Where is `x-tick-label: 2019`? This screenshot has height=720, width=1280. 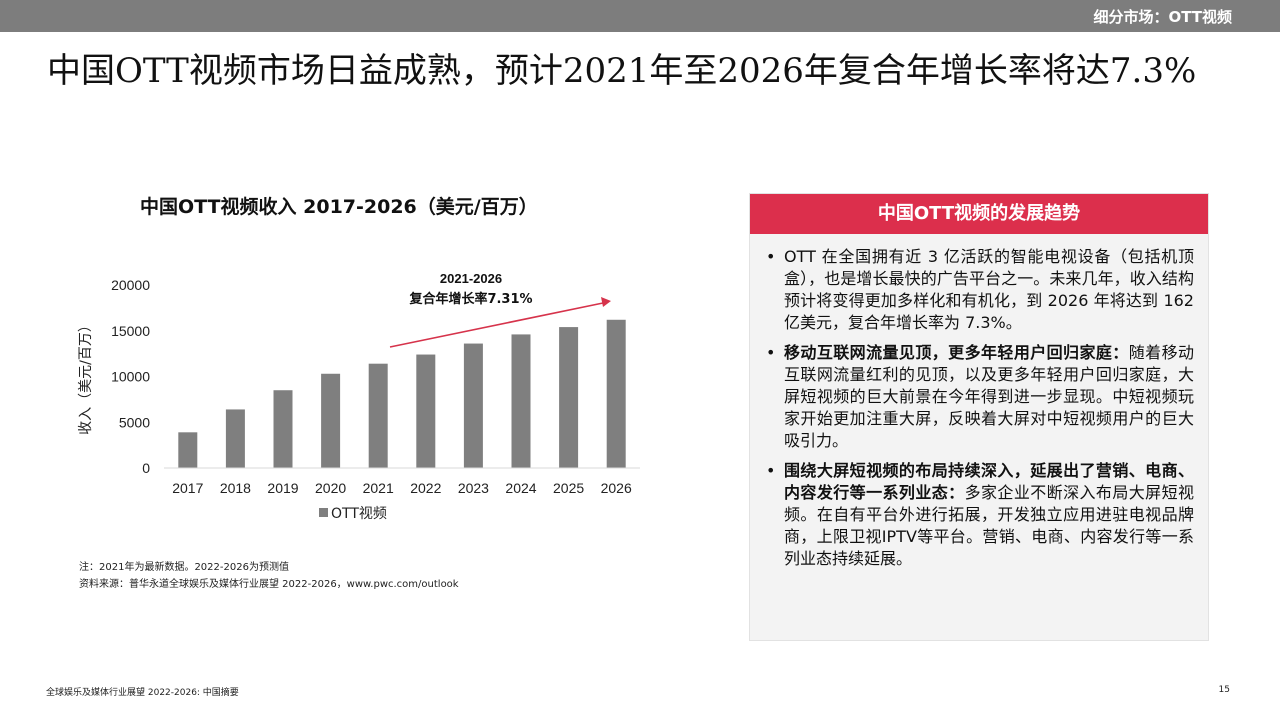 x-tick-label: 2019 is located at coordinates (282, 488).